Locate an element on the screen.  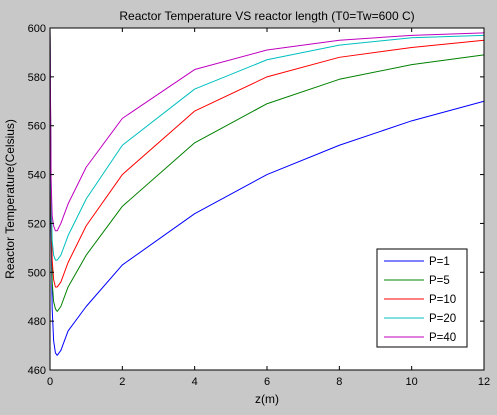
x-tick-label: 2 is located at coordinates (122, 382).